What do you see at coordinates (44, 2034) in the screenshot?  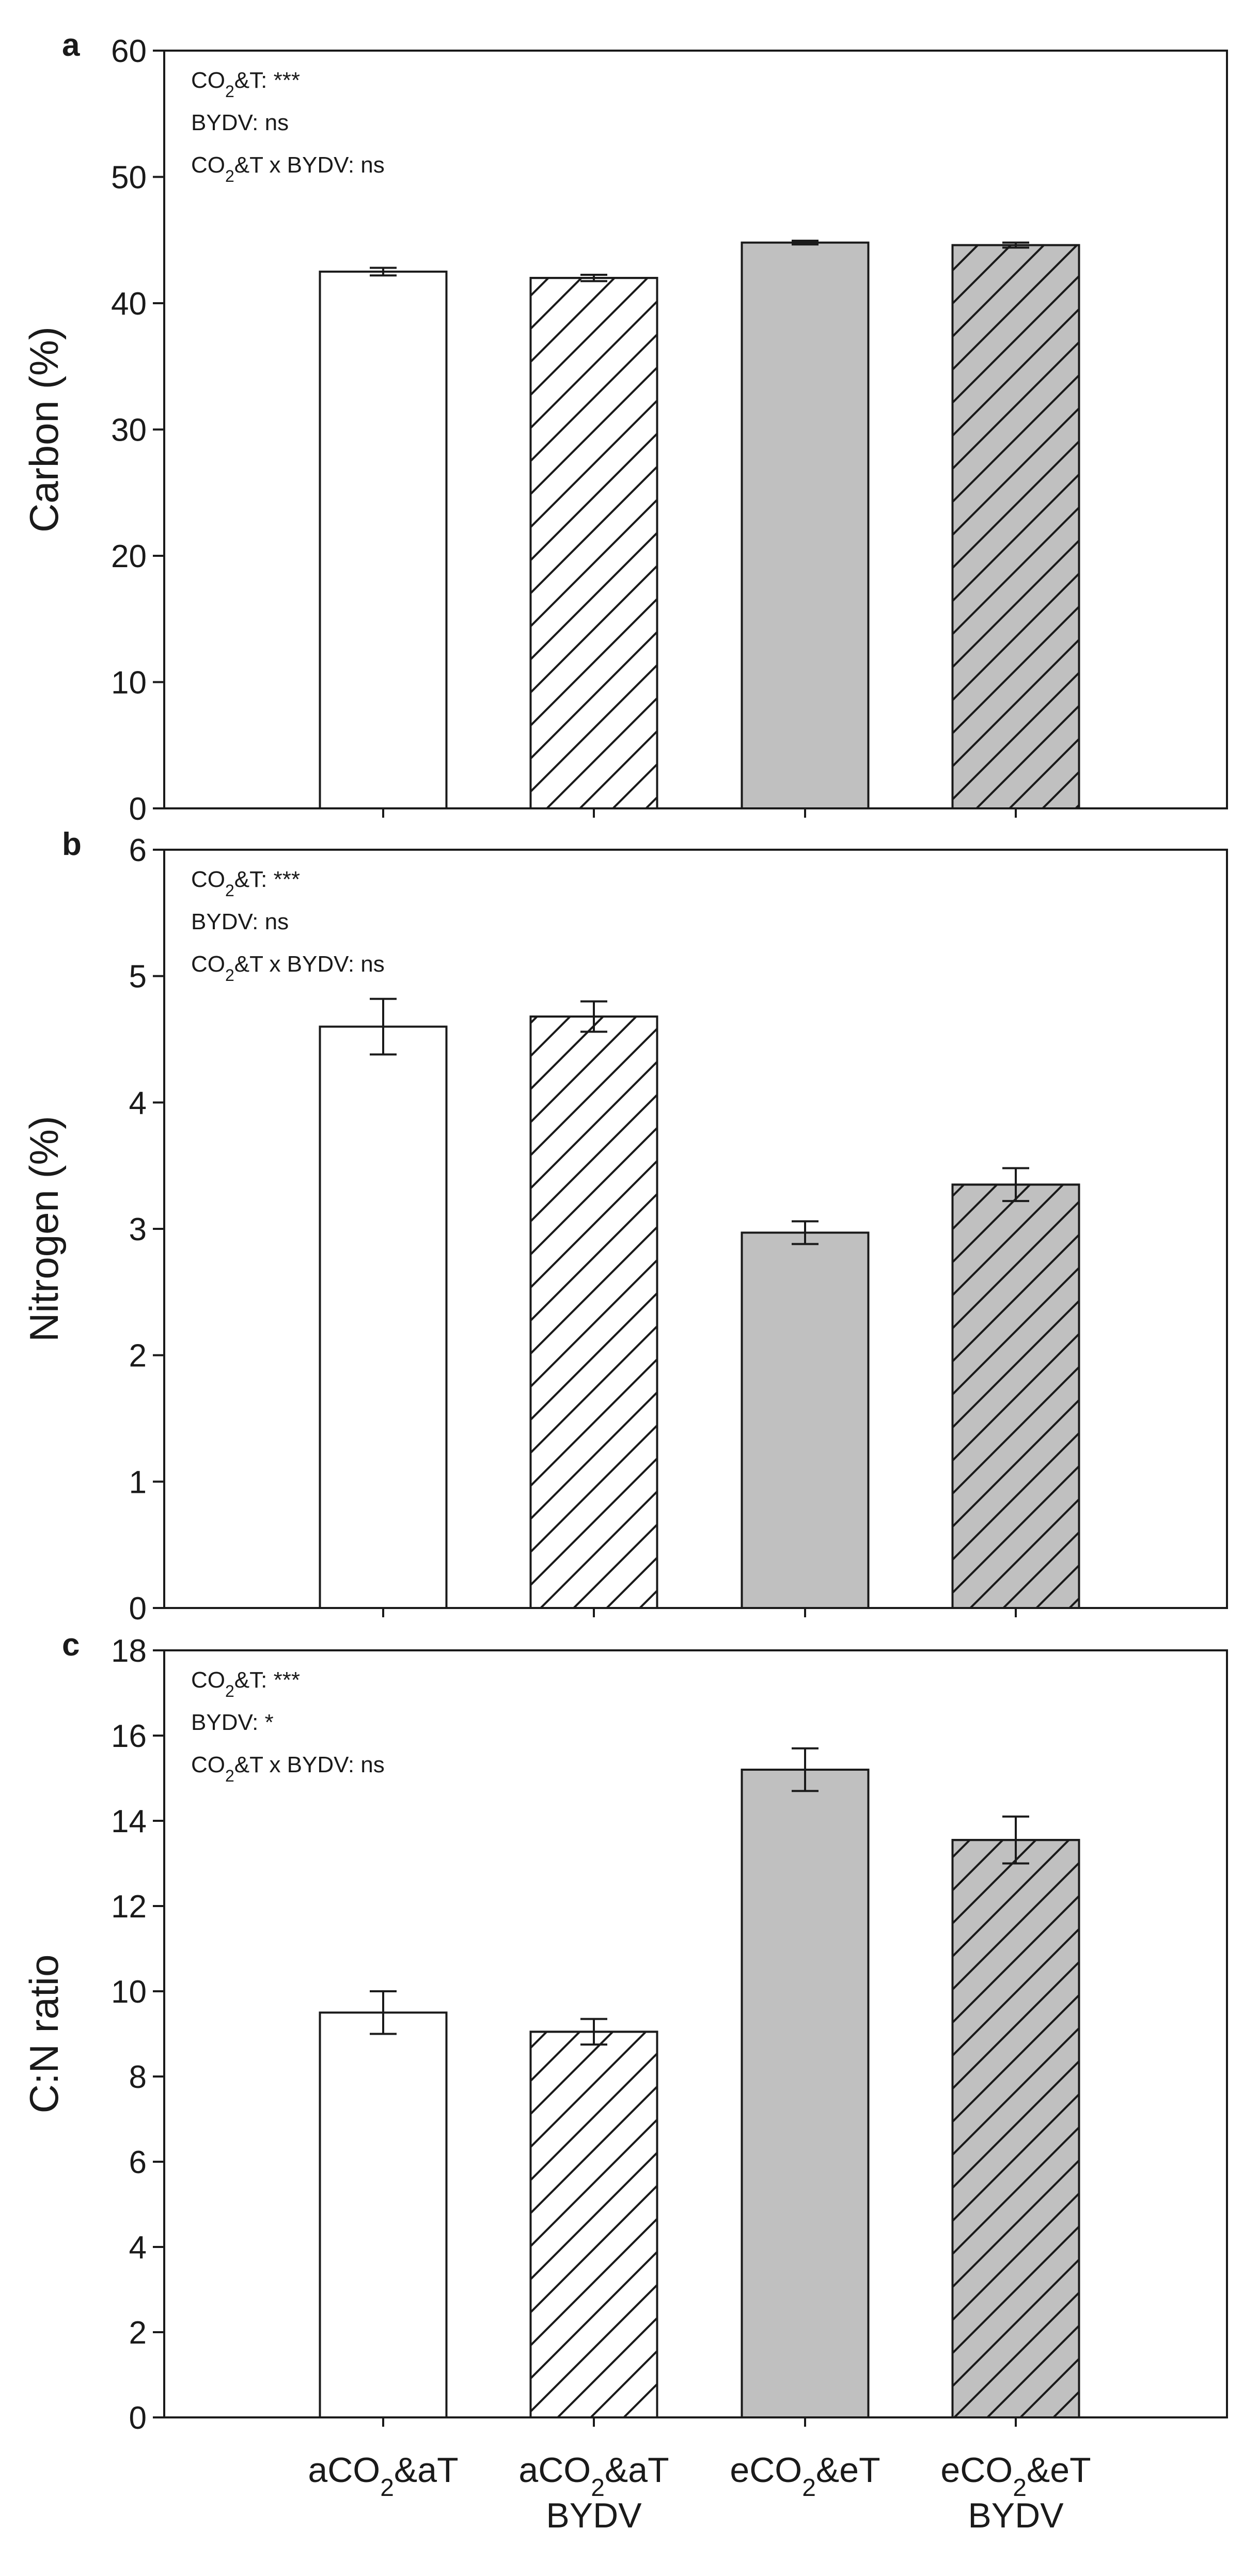 I see `y-axis-label: C:N ratio` at bounding box center [44, 2034].